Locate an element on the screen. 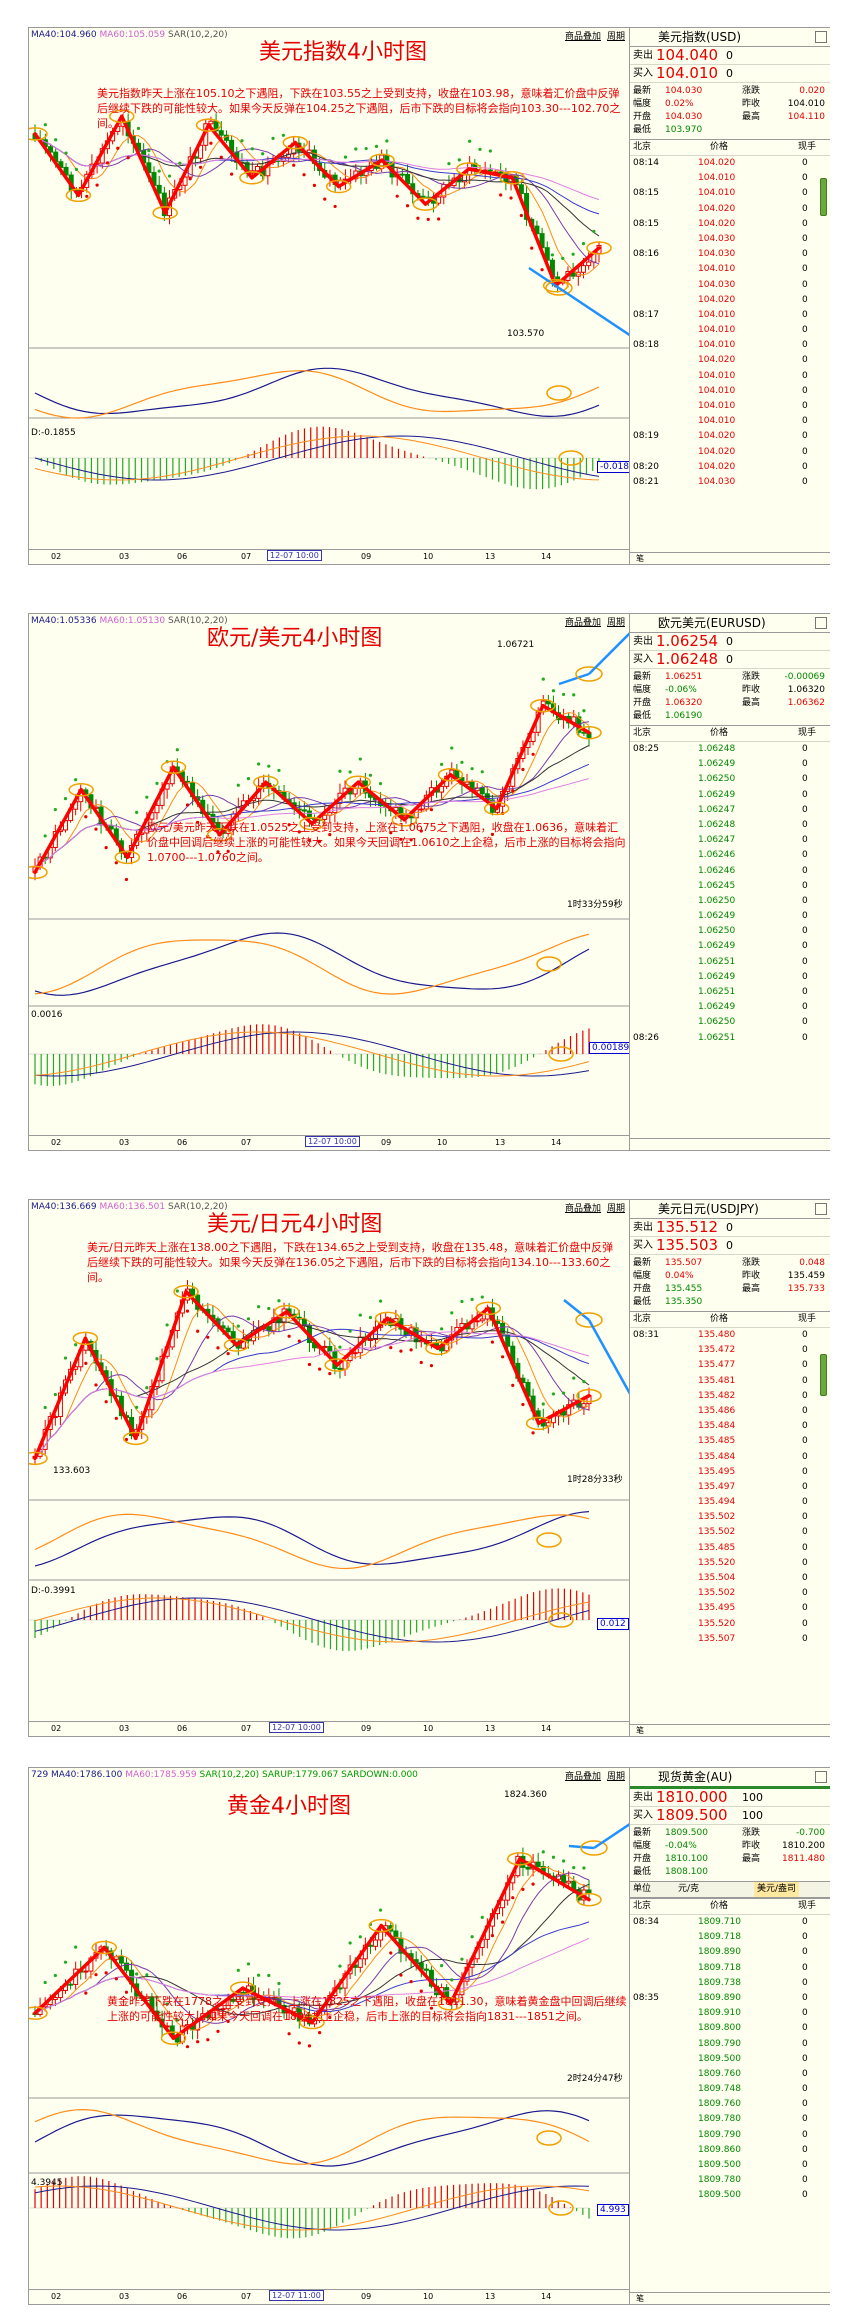  projection-arrow is located at coordinates (574, 679).